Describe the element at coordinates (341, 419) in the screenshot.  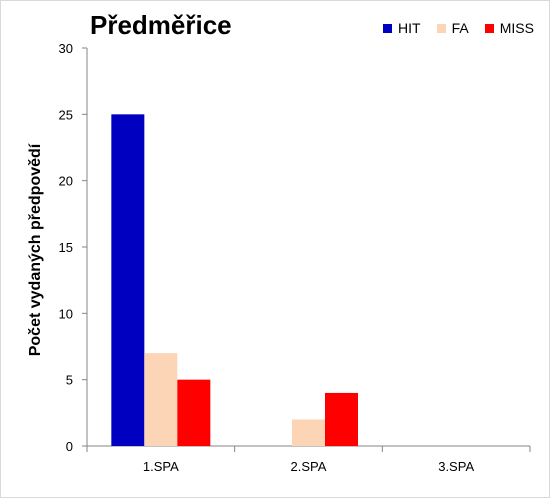
I see `bar-miss-2spa` at that location.